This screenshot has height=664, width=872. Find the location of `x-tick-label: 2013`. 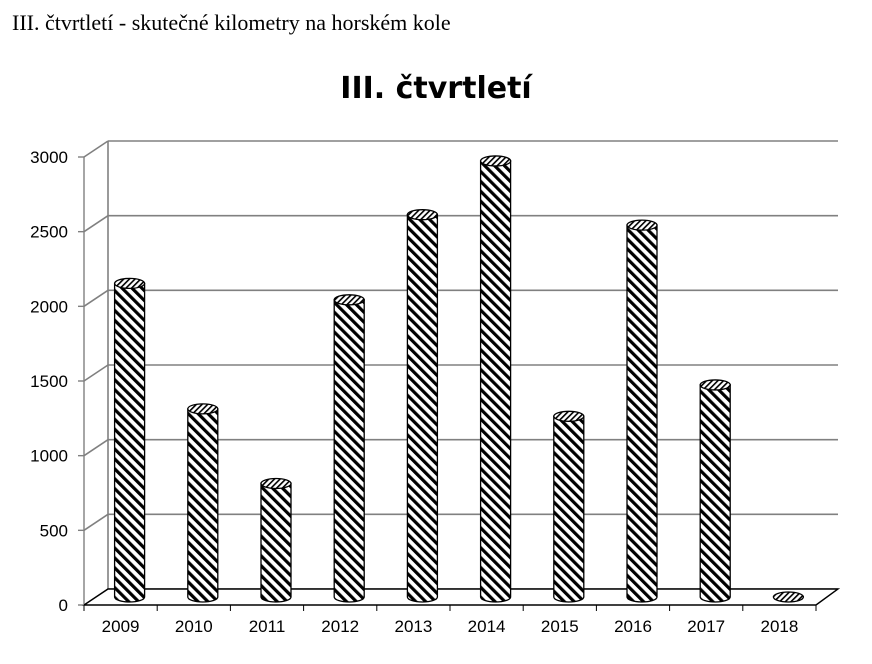

x-tick-label: 2013 is located at coordinates (413, 626).